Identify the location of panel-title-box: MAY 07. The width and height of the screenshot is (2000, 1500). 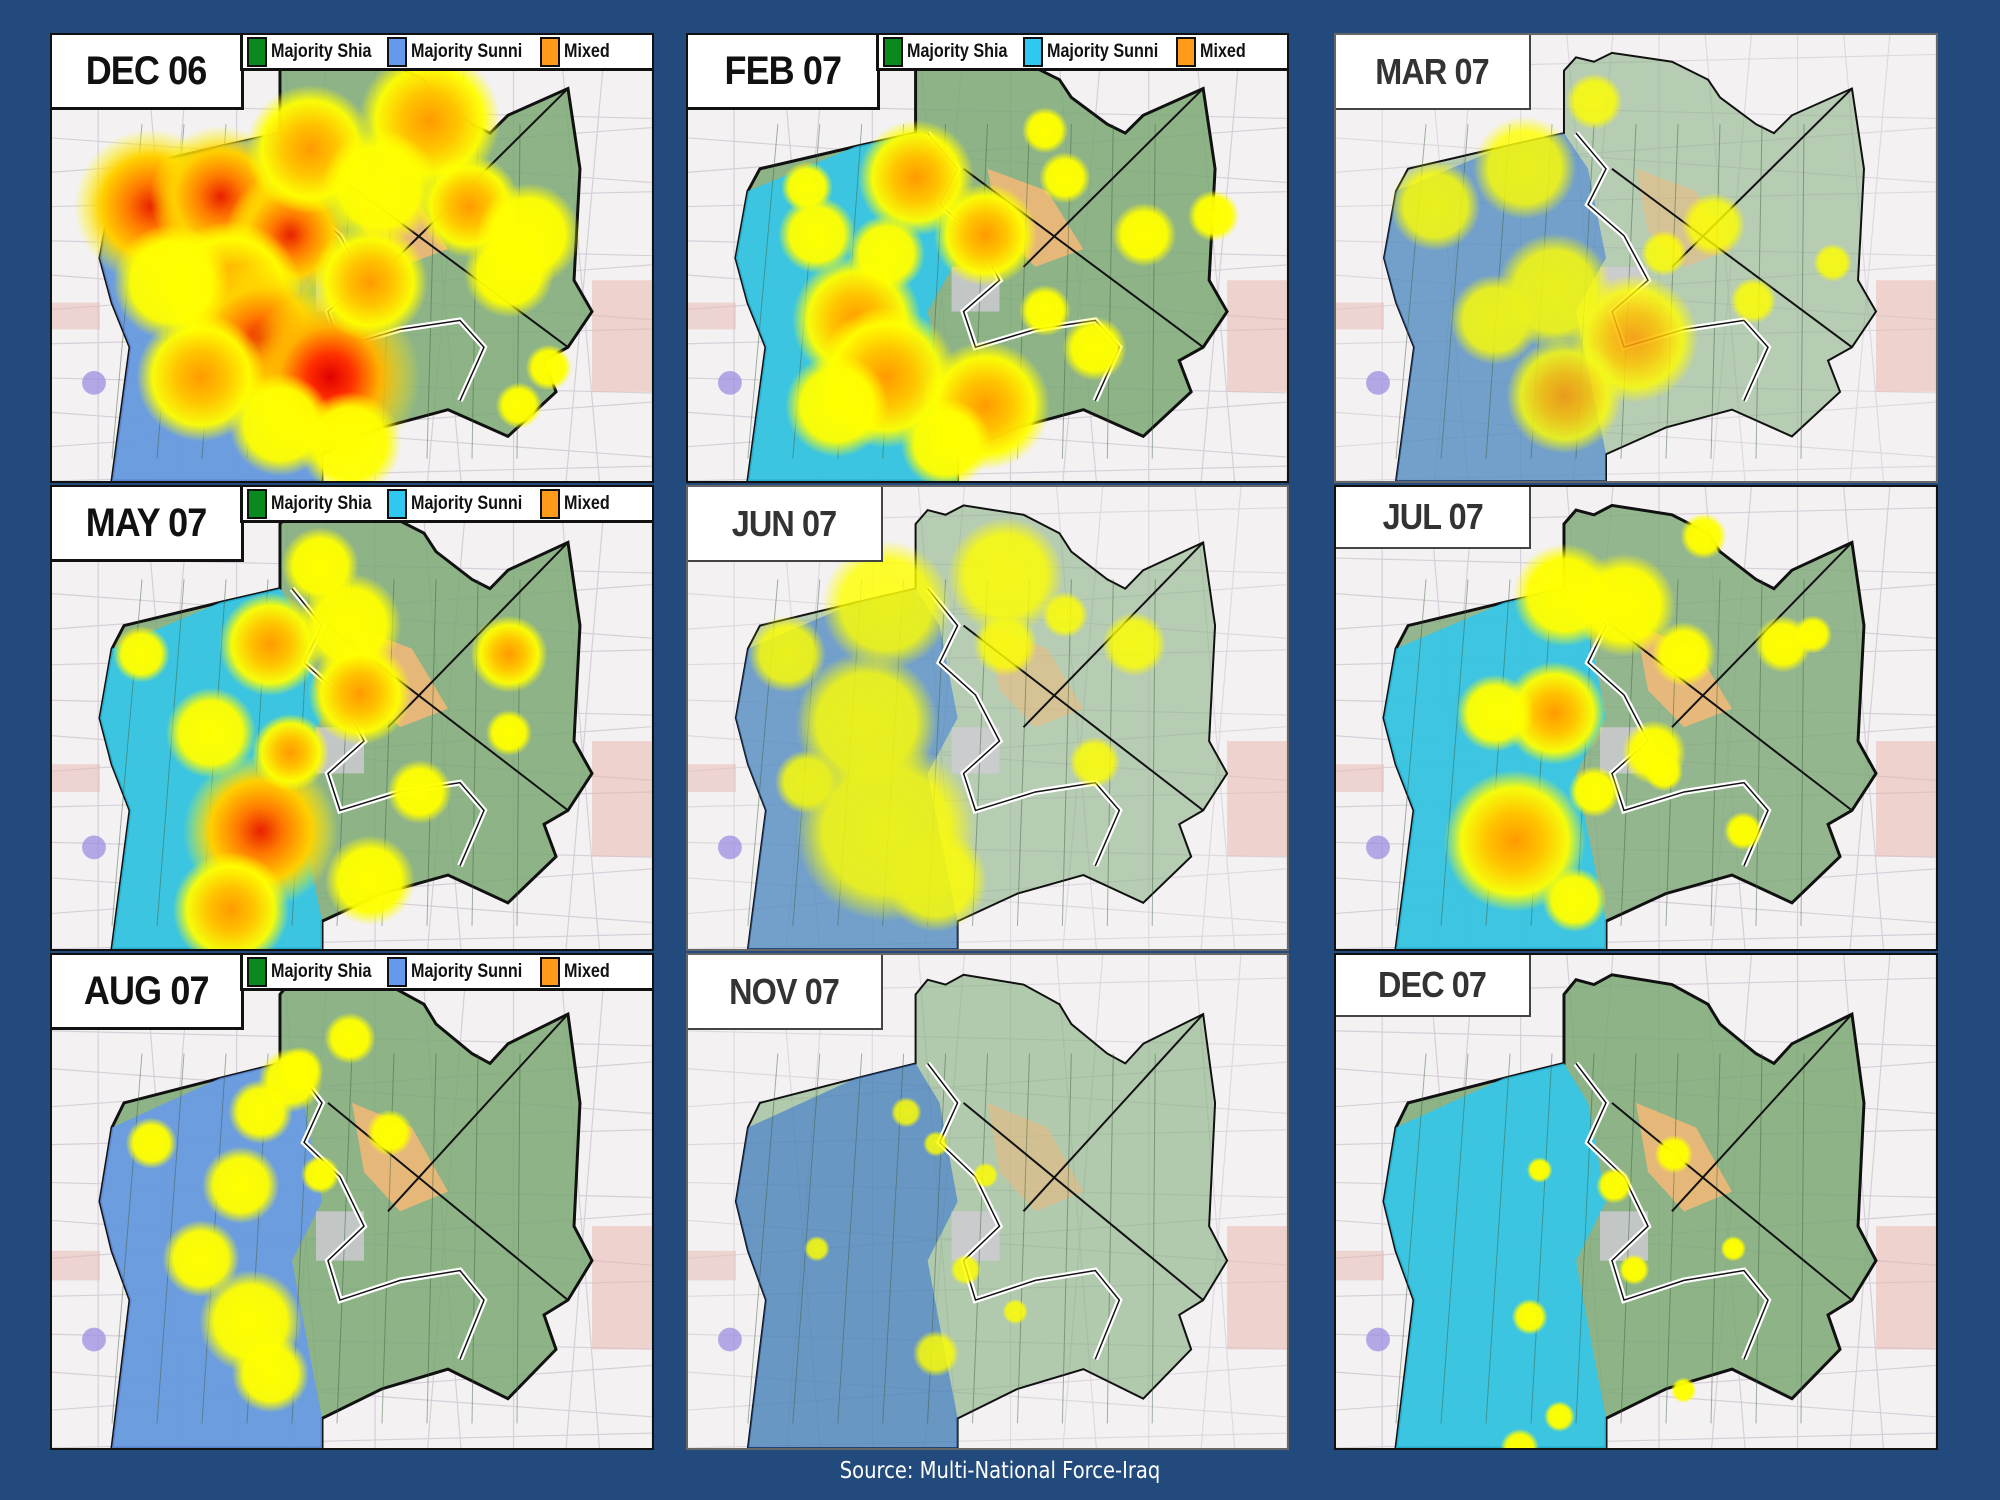
(148, 524).